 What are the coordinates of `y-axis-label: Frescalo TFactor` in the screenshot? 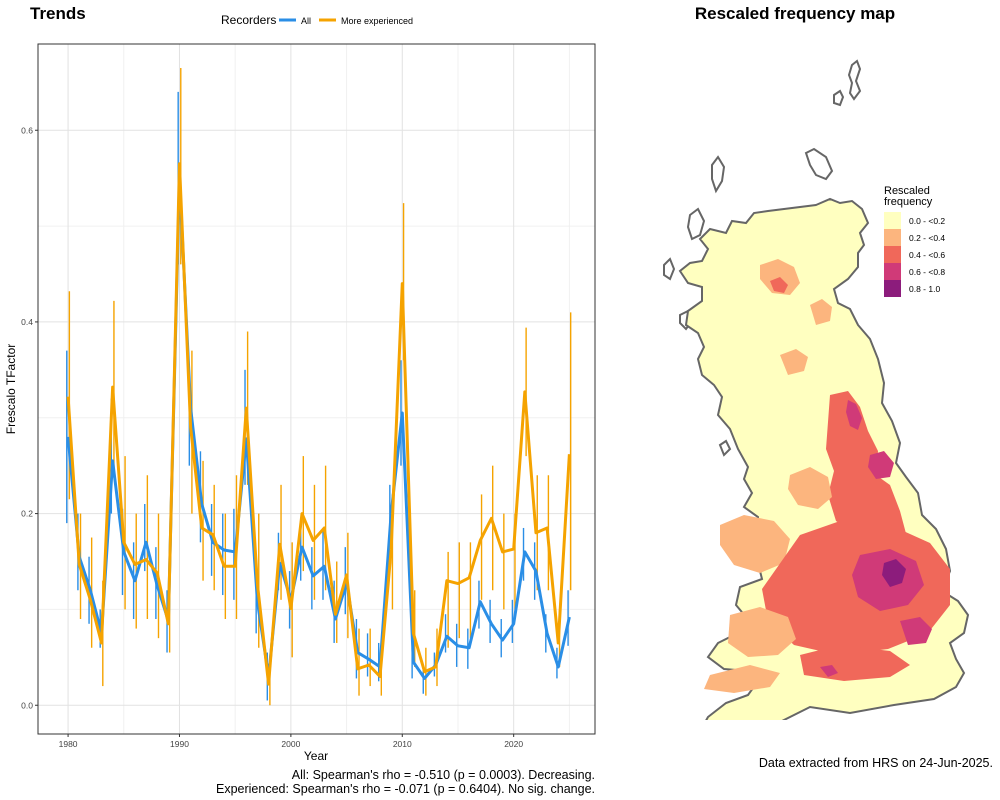 It's located at (11, 389).